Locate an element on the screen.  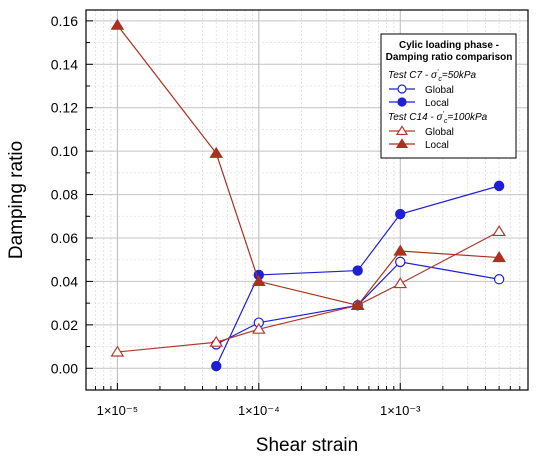
y-tick-label: 0.02 is located at coordinates (64, 325).